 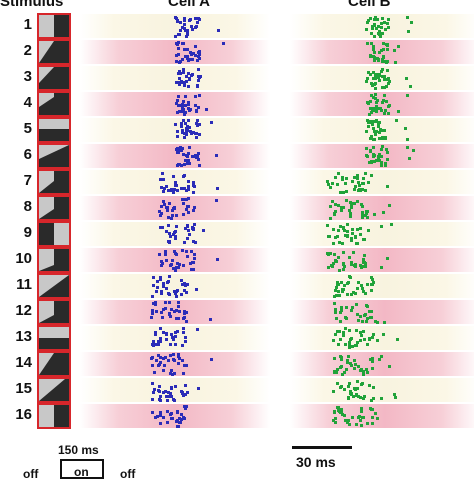 I want to click on stimulus-row: 11, so click(x=237, y=286).